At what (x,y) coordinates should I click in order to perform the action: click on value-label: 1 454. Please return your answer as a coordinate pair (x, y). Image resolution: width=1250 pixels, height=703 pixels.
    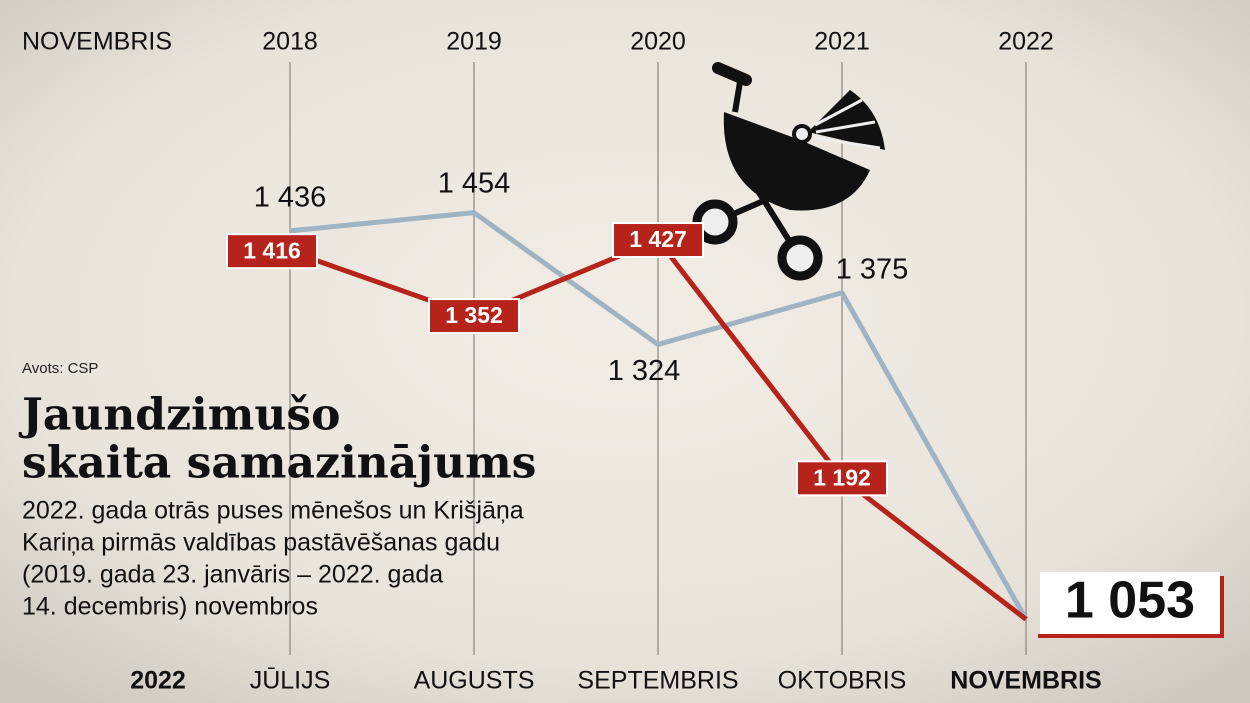
    Looking at the image, I should click on (474, 183).